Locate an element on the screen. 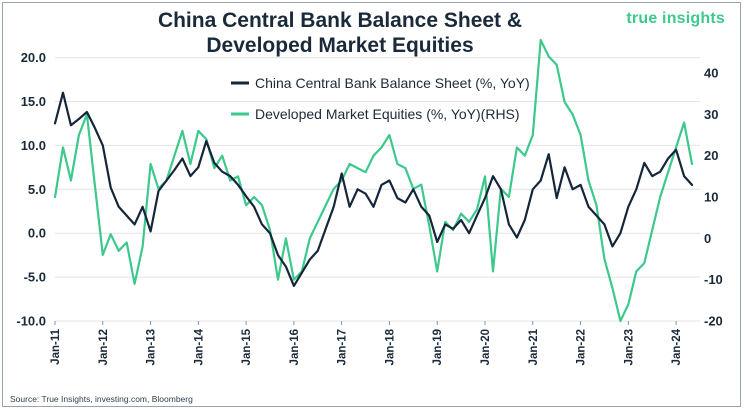  right-tick-label: 20 is located at coordinates (711, 155).